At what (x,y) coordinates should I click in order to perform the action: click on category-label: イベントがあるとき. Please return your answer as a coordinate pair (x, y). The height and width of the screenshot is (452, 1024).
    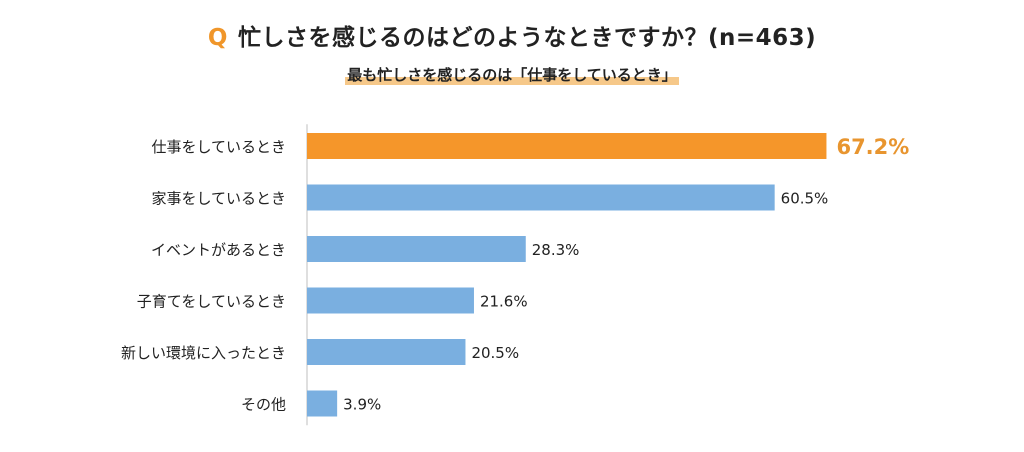
    Looking at the image, I should click on (218, 250).